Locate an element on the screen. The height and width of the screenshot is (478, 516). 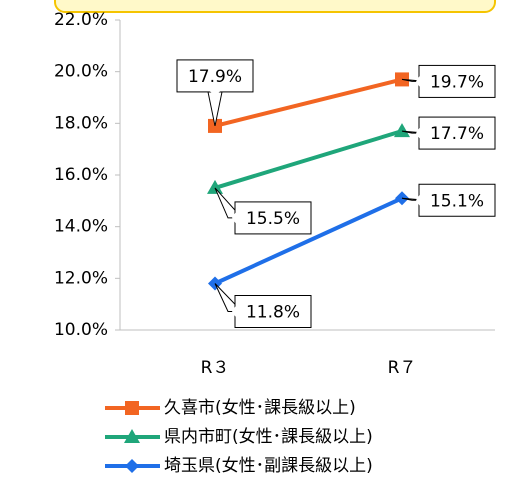
legend-label: 埼玉県(女性･副課長級以上) is located at coordinates (268, 466).